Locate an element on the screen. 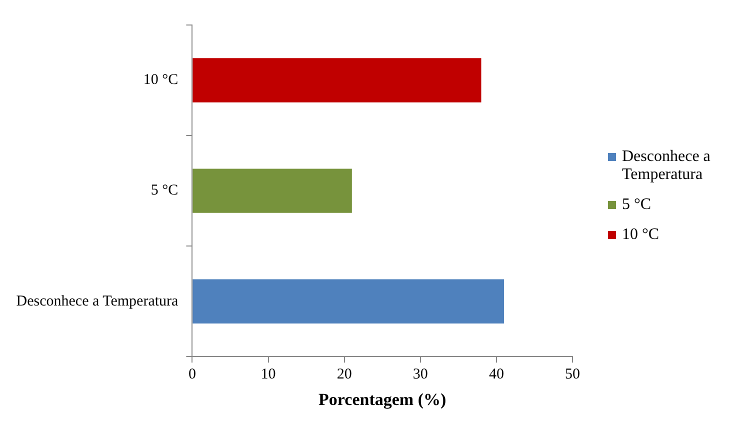 The width and height of the screenshot is (744, 423). x-tick-label: 50 is located at coordinates (572, 374).